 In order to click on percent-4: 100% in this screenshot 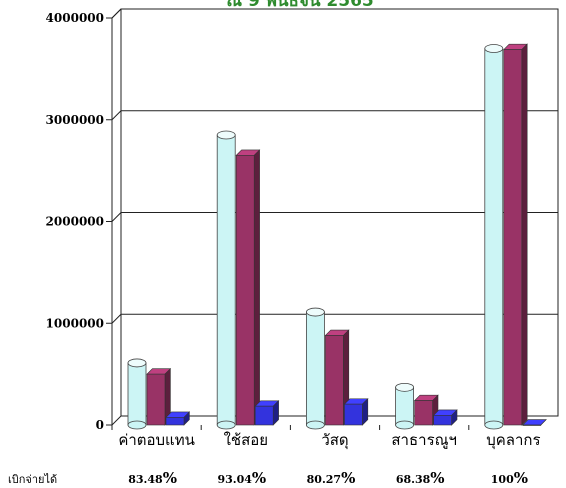, I will do `click(509, 478)`.